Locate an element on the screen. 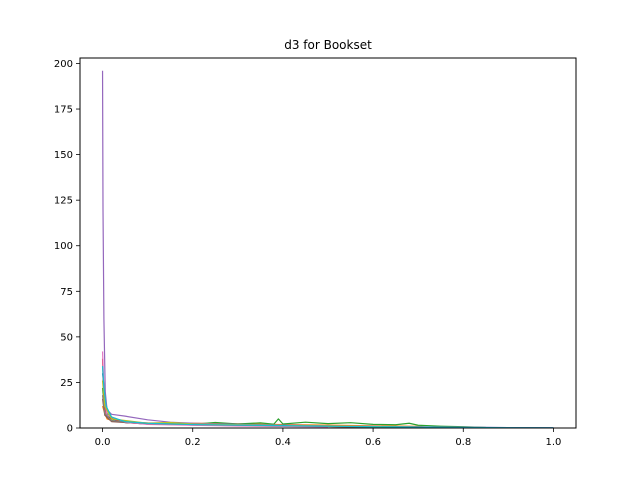 The width and height of the screenshot is (640, 480). x-axis-ticks: 0.0 0.2 0.4 0.6 0.8 1.0 is located at coordinates (328, 438).